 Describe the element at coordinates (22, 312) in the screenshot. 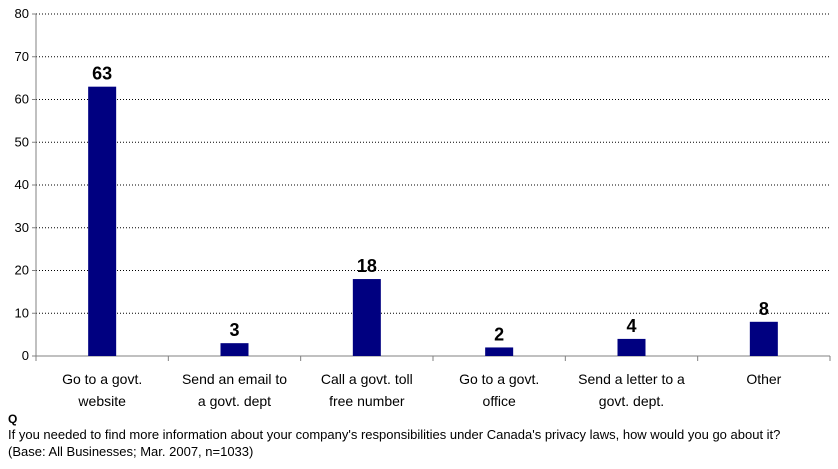

I see `y-tick-label: 10` at that location.